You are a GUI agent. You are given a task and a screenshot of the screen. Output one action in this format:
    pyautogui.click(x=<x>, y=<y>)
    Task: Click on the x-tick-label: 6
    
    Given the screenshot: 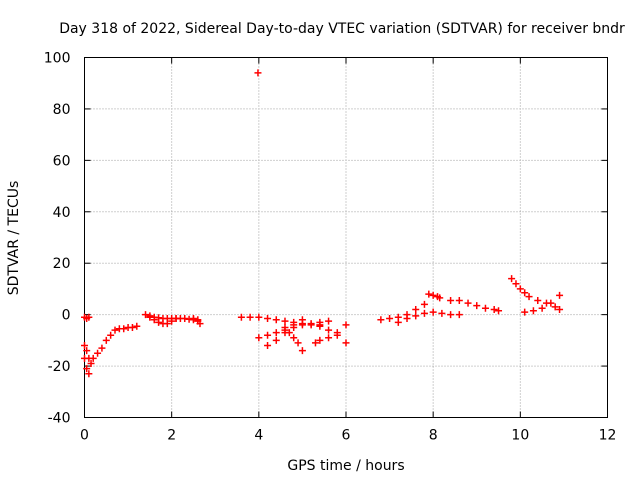 What is the action you would take?
    pyautogui.click(x=346, y=436)
    